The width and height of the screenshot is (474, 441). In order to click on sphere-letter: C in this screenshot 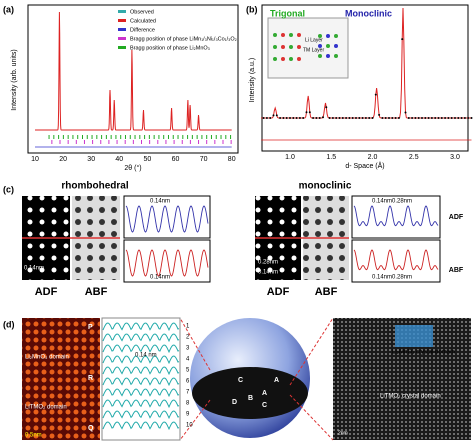, I will do `click(240, 380)`.